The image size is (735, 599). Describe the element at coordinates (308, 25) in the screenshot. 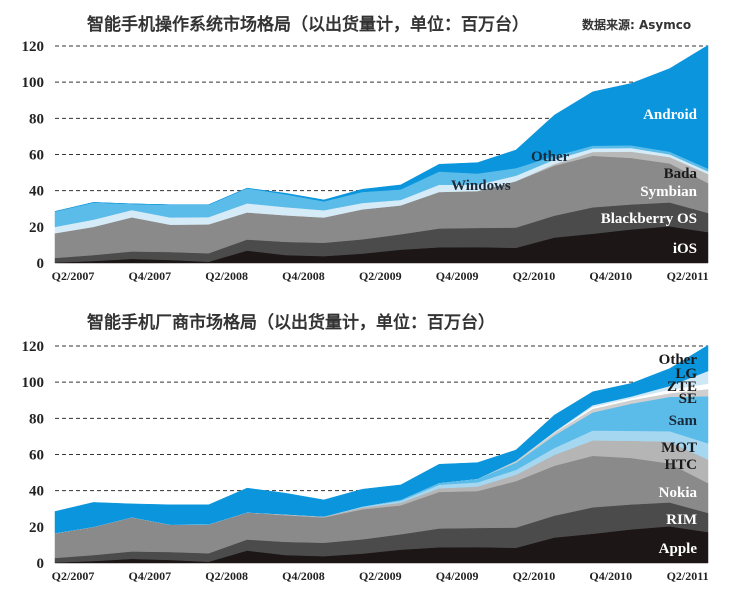

I see `chart1-title: 智能手机操作系统市场格局（以出货量计，单位：百万台）` at that location.